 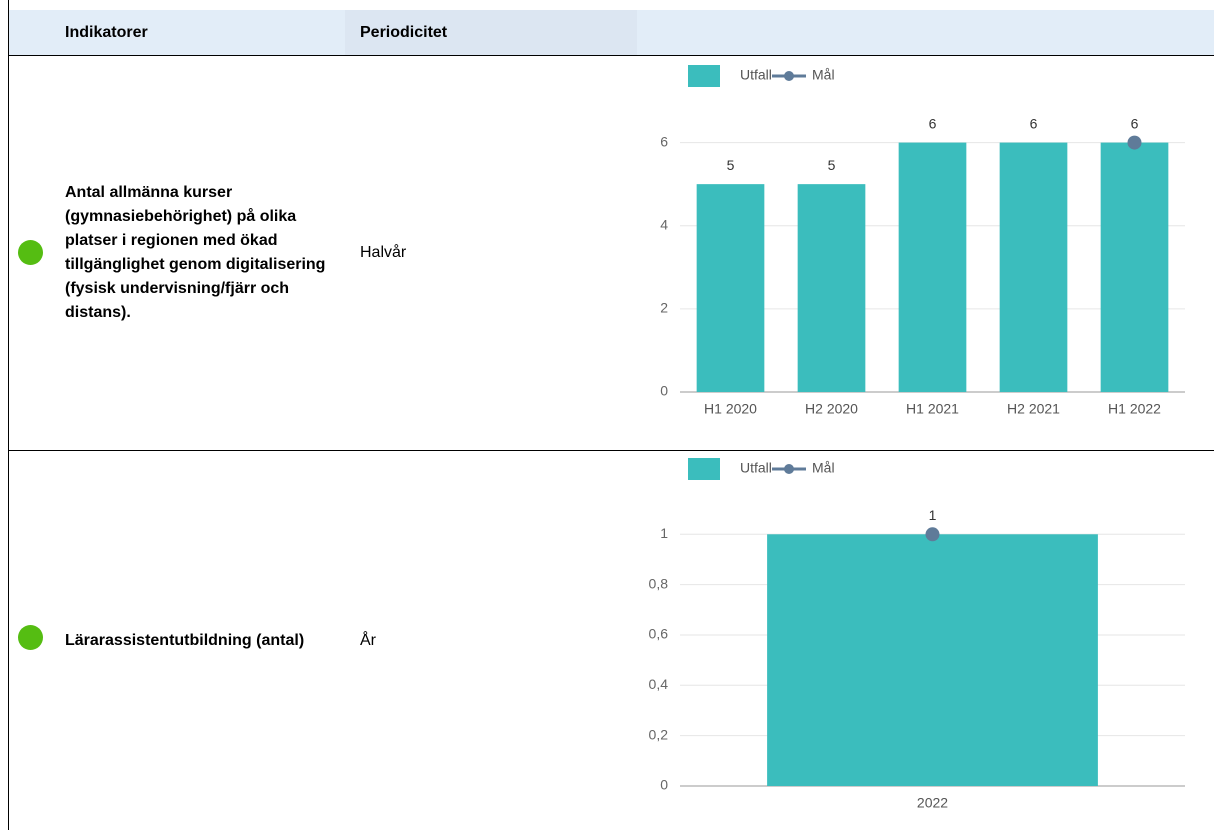 I want to click on row-indicator: Lärarassistentutbildning (antal), so click(x=200, y=640).